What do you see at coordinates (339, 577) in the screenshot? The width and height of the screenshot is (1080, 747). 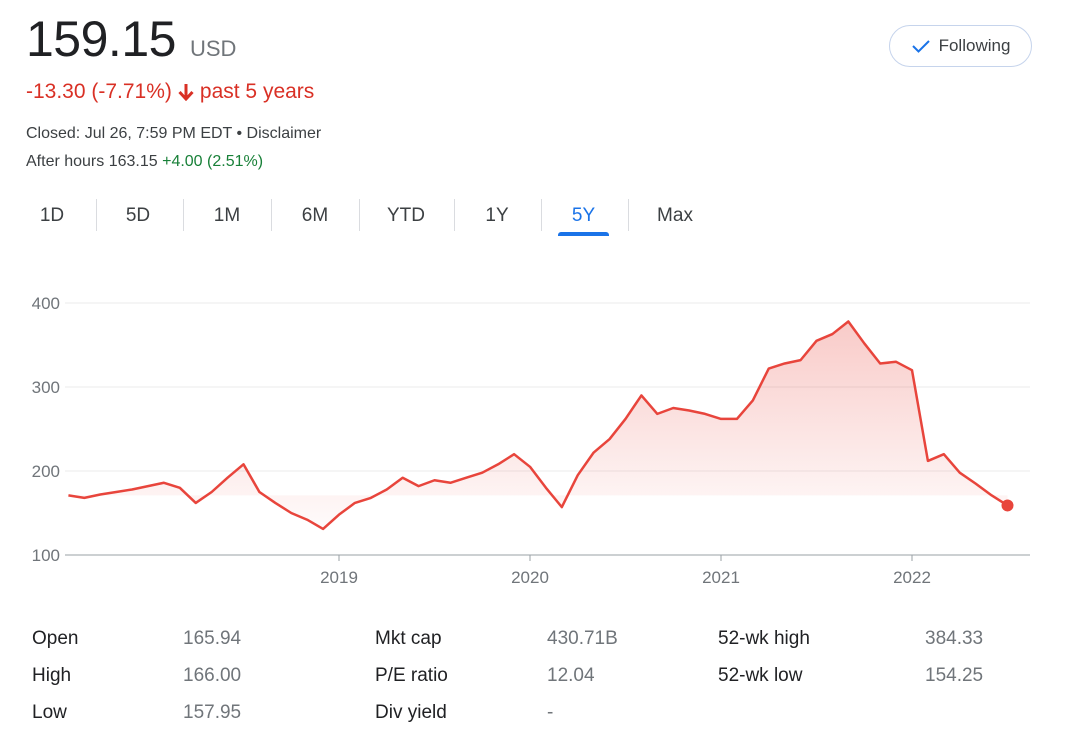 I see `x-tick-label: 2019` at bounding box center [339, 577].